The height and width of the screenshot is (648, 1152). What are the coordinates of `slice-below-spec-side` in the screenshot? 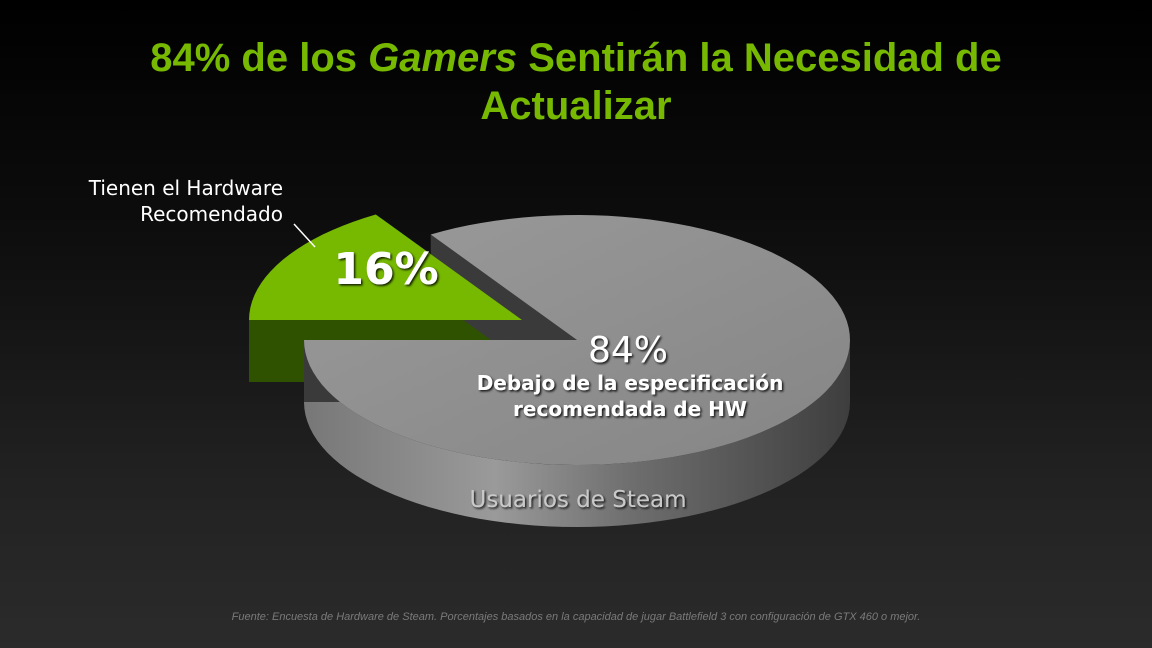 It's located at (577, 433).